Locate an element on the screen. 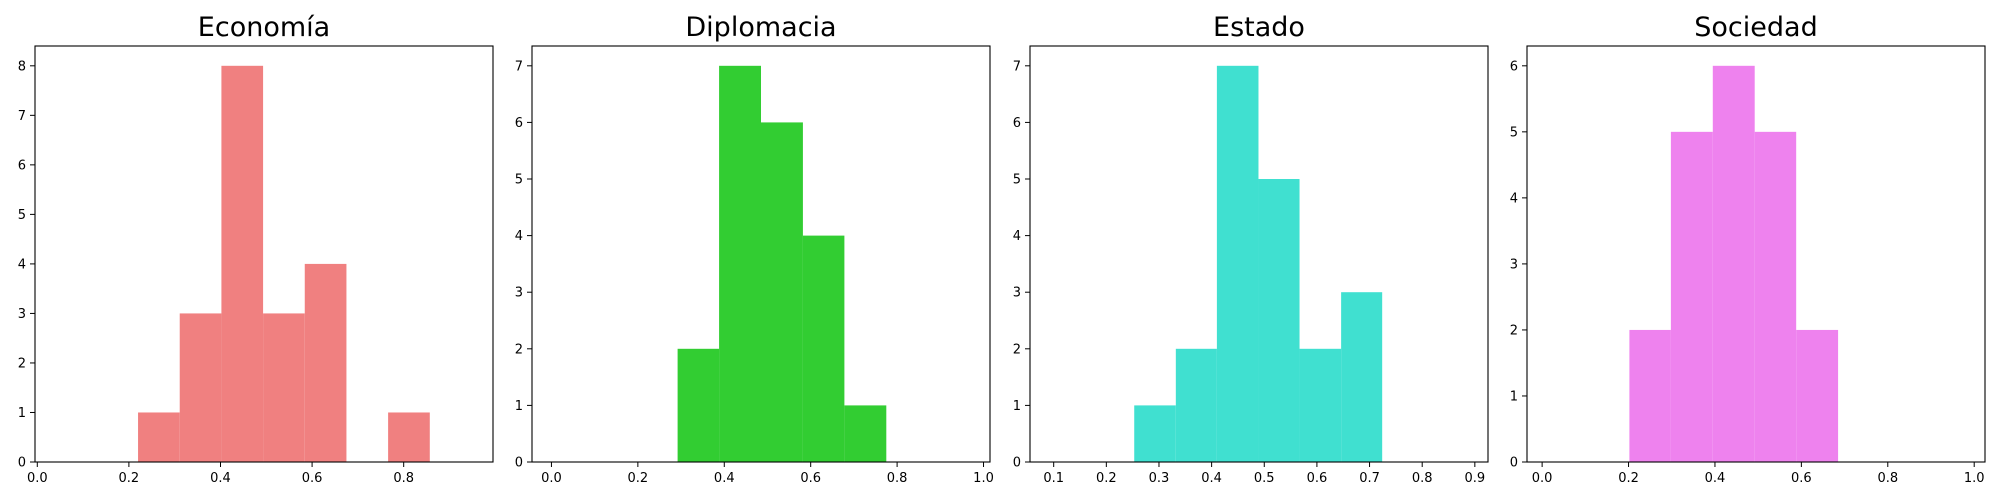  x-tick-label: 0.1 is located at coordinates (1053, 478).